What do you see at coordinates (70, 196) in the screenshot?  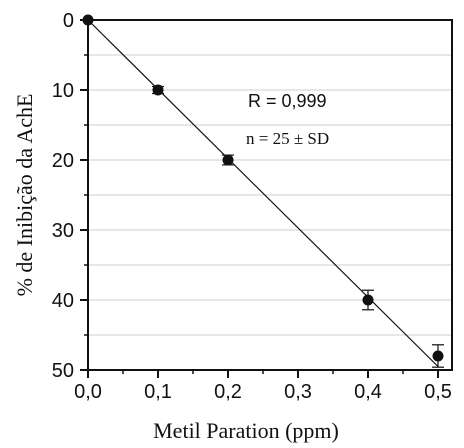 I see `y-ticks: 0 10 20 30 40 50` at bounding box center [70, 196].